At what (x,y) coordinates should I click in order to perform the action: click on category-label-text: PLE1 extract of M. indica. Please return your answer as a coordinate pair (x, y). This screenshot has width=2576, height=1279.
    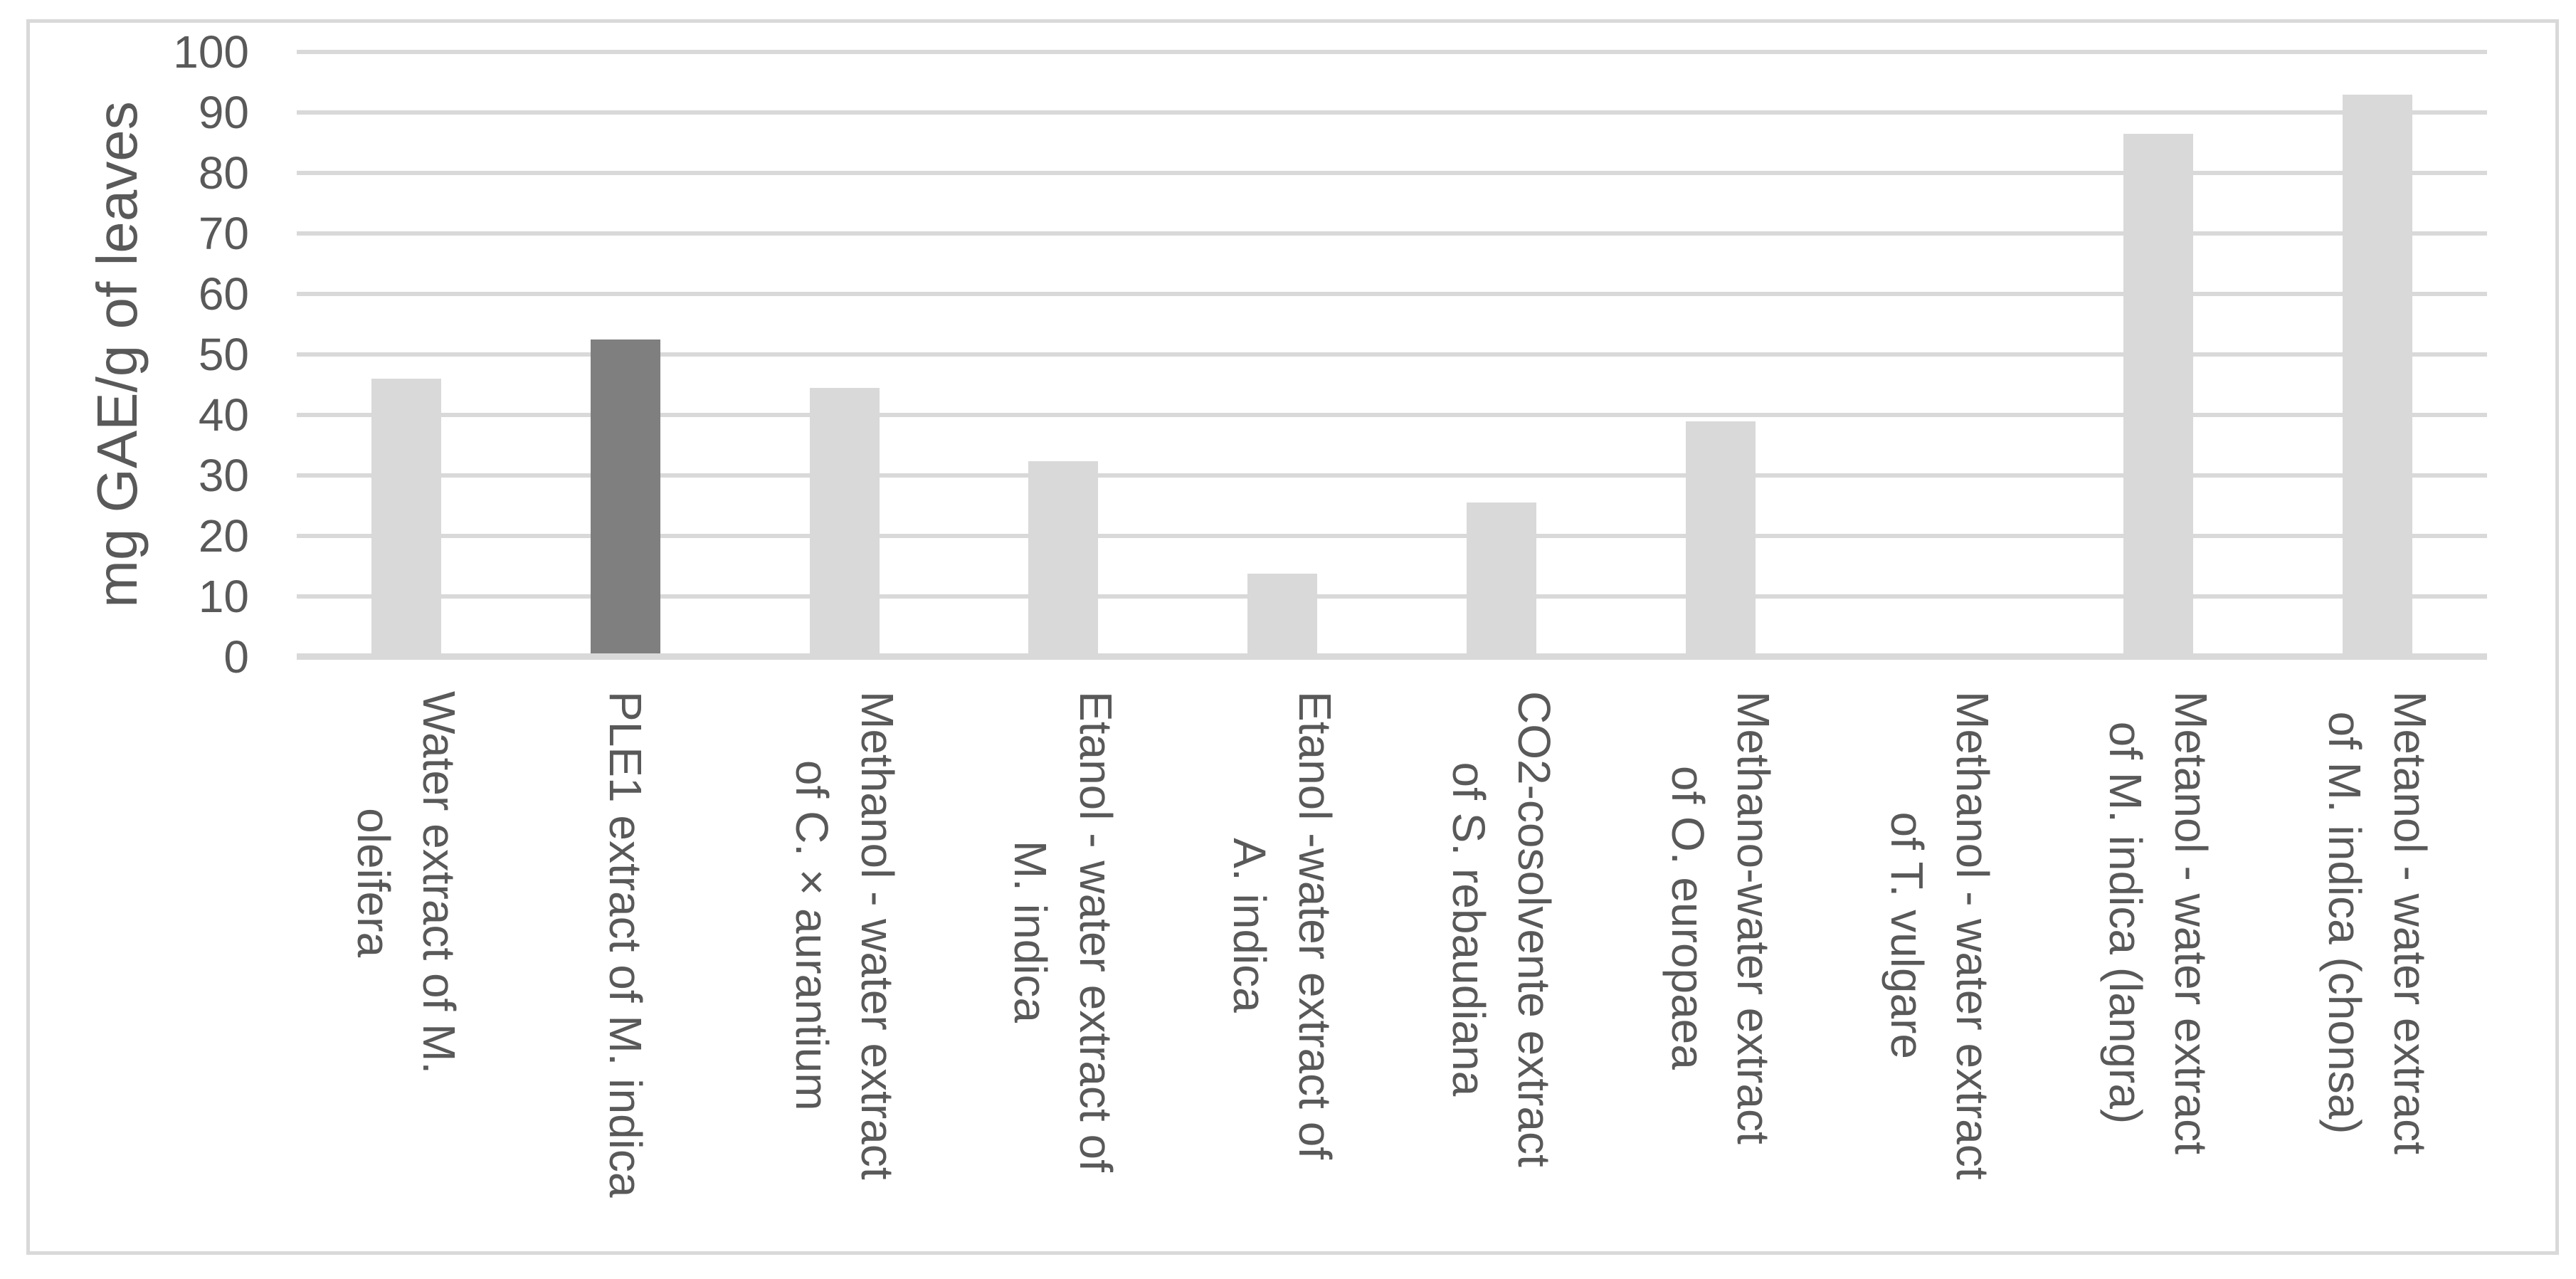
    Looking at the image, I should click on (625, 944).